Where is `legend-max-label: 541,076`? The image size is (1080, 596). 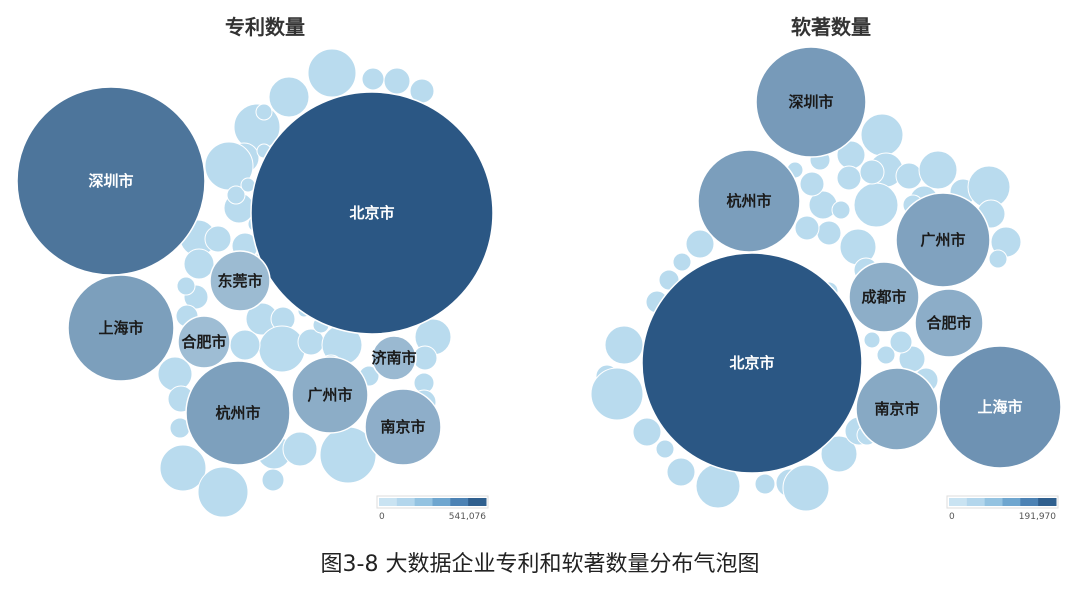 legend-max-label: 541,076 is located at coordinates (467, 517).